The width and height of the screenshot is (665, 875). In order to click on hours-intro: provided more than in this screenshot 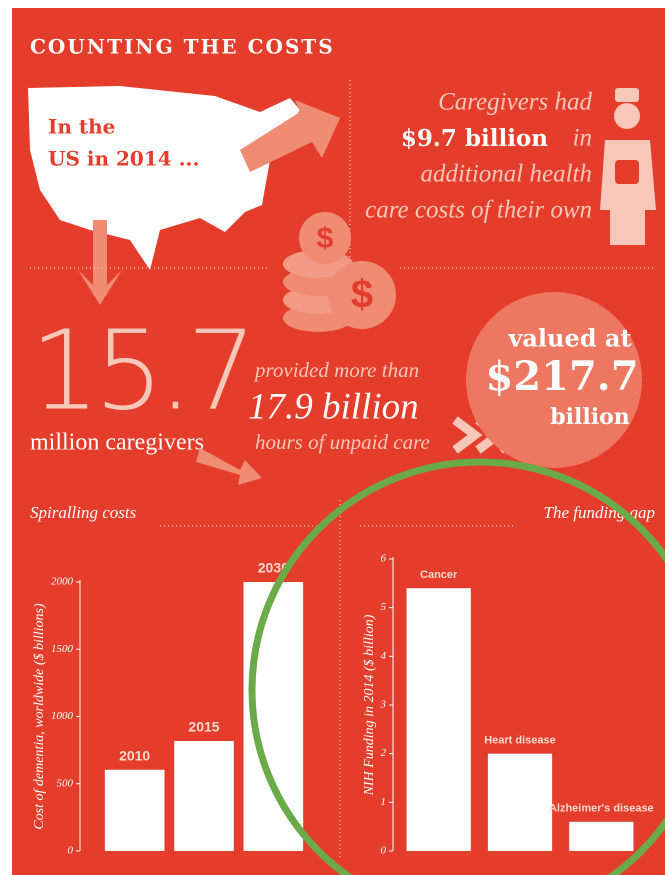, I will do `click(336, 370)`.